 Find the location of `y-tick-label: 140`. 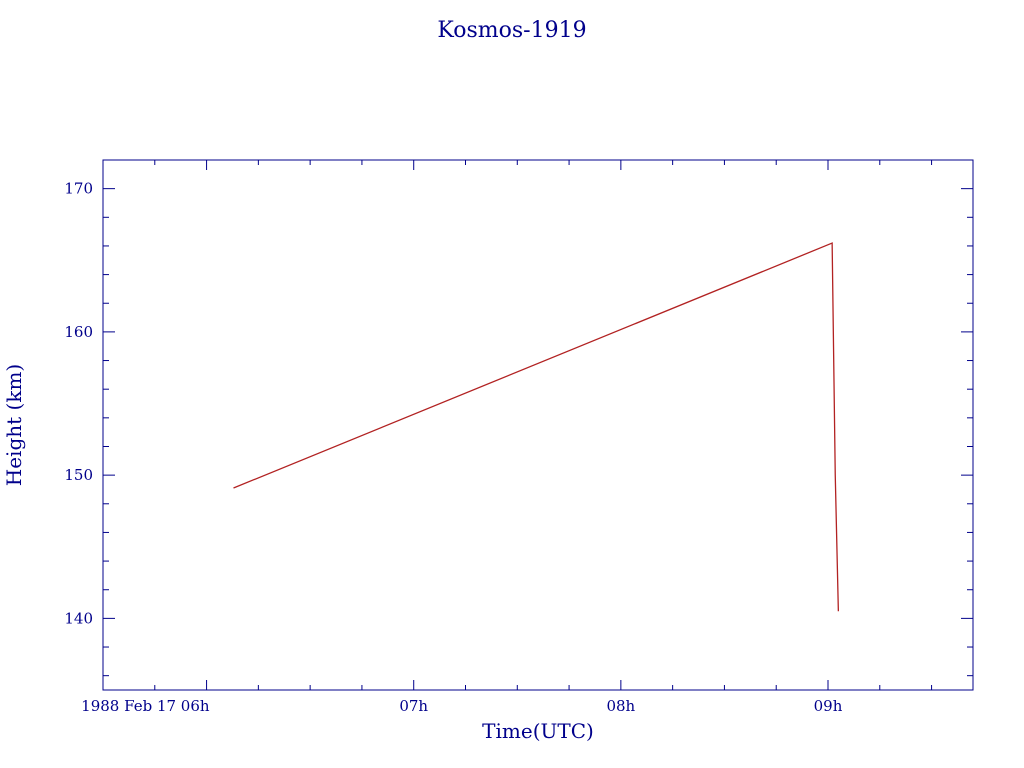

y-tick-label: 140 is located at coordinates (78, 618).